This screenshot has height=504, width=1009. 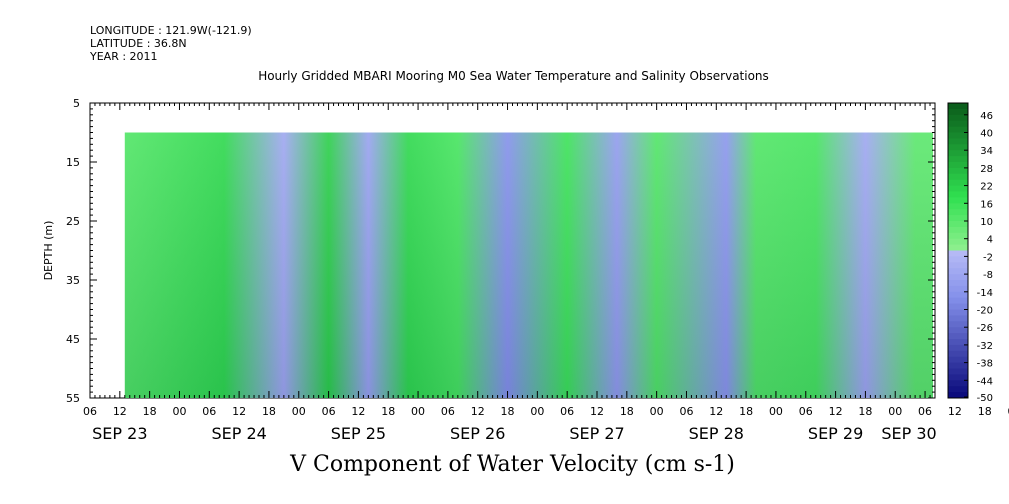 What do you see at coordinates (985, 398) in the screenshot?
I see `colorbar-label: -50` at bounding box center [985, 398].